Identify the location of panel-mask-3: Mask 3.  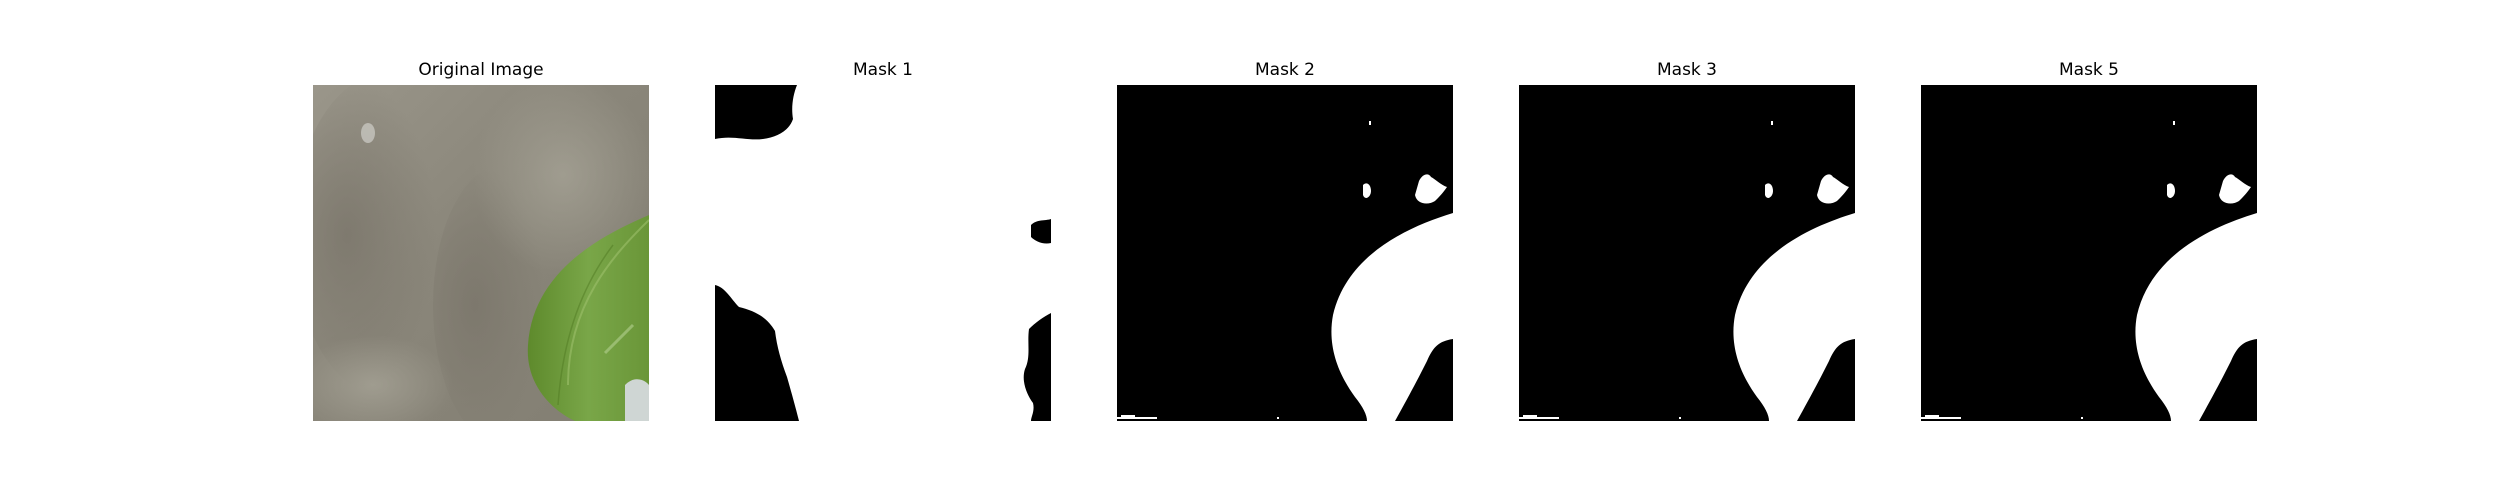
(1687, 250).